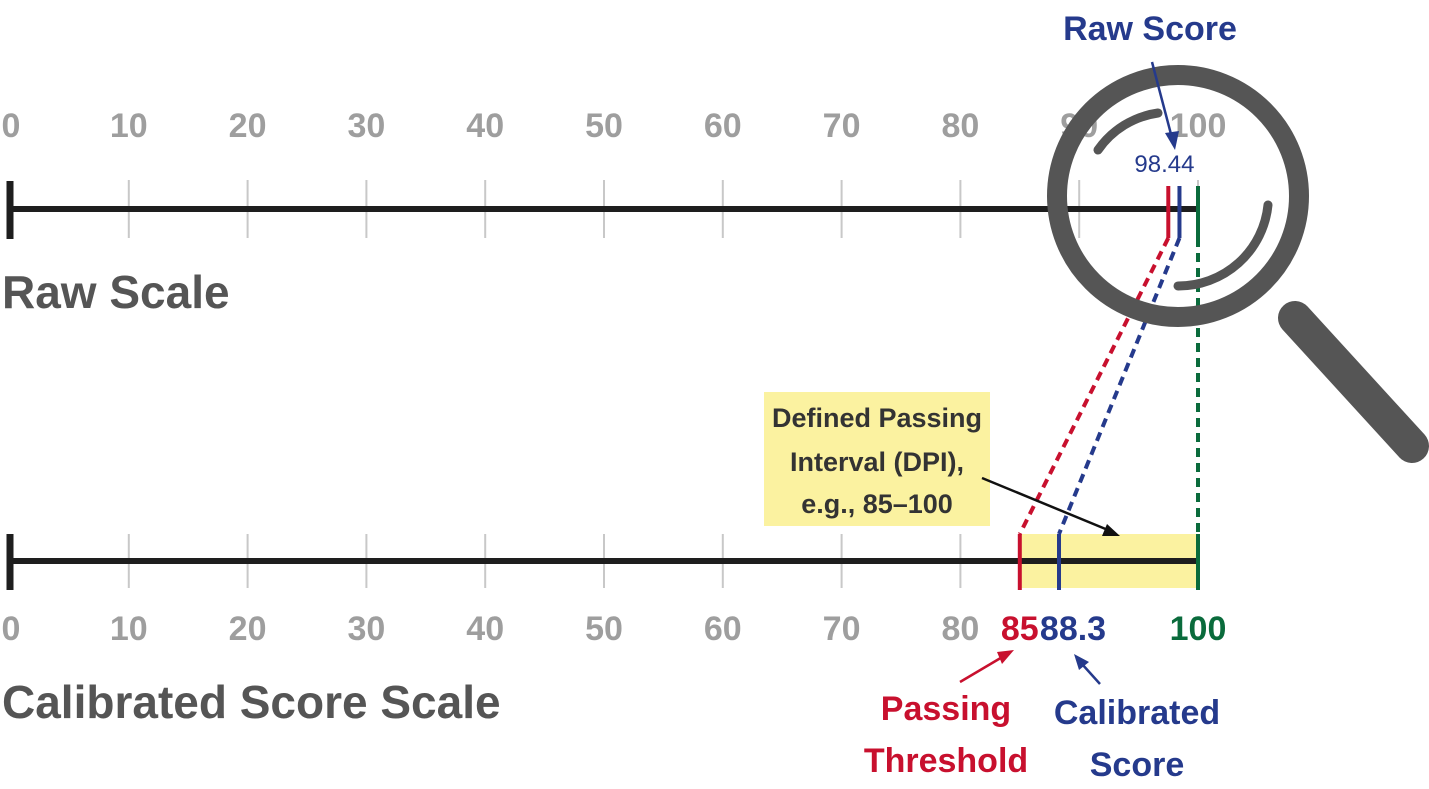 This screenshot has height=789, width=1429. What do you see at coordinates (1020, 629) in the screenshot?
I see `passing-threshold-value-label: 85` at bounding box center [1020, 629].